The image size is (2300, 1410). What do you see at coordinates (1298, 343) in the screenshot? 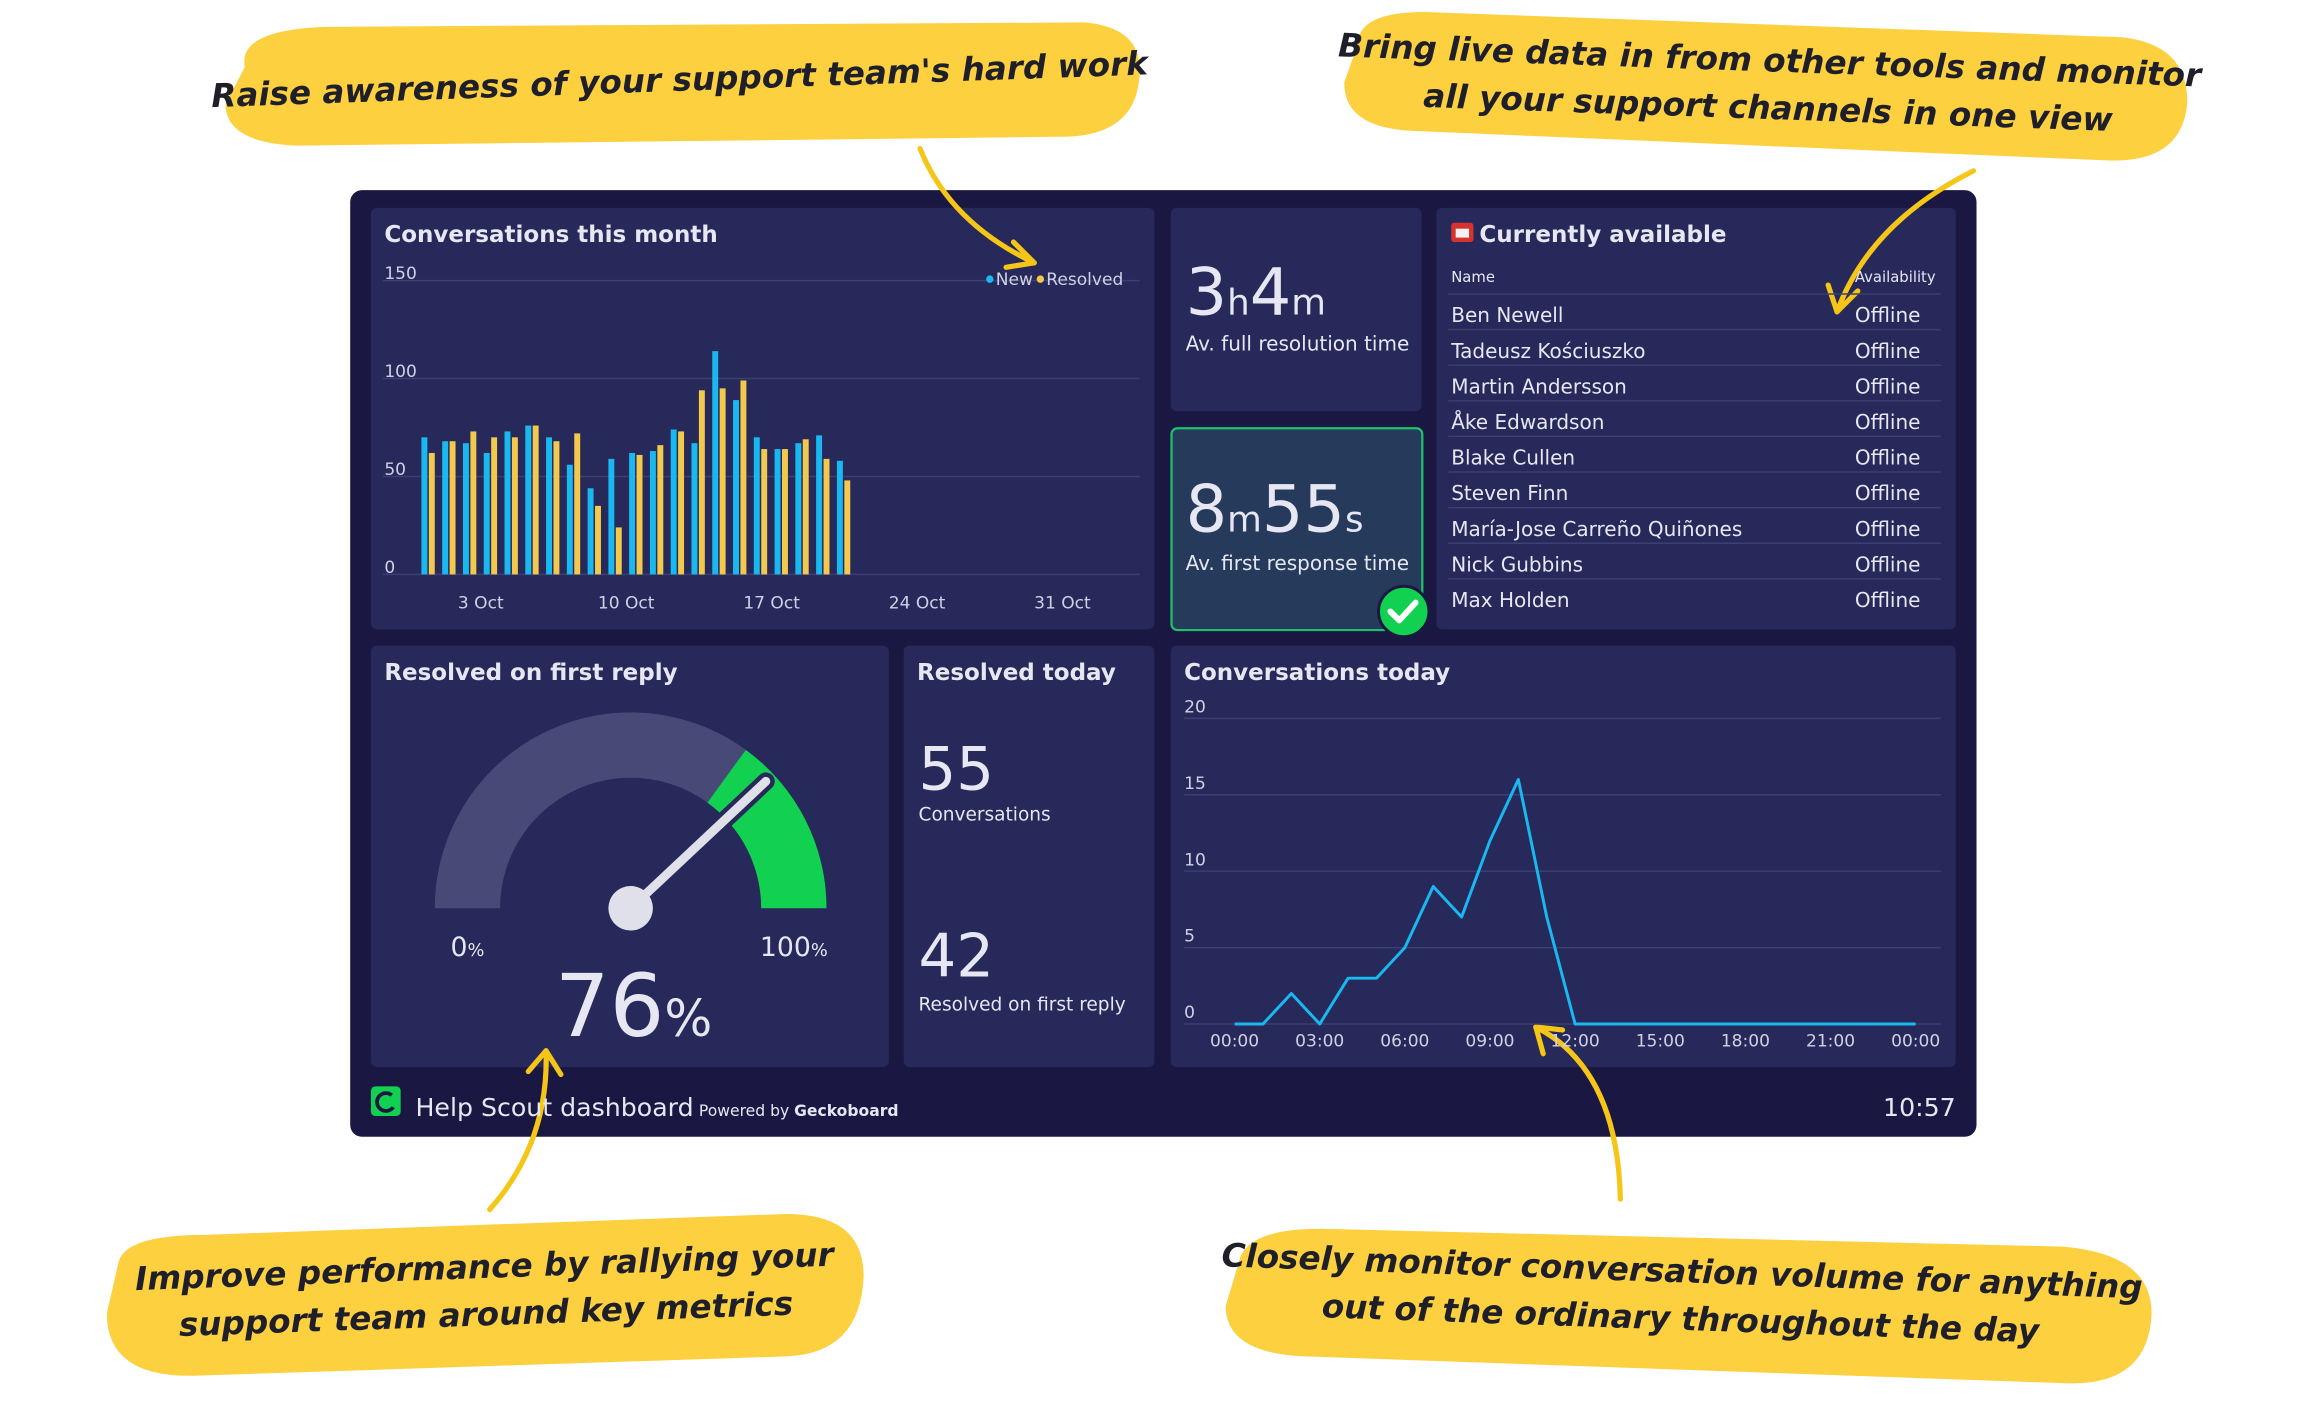
I see `metric-label: Av. full resolution time` at bounding box center [1298, 343].